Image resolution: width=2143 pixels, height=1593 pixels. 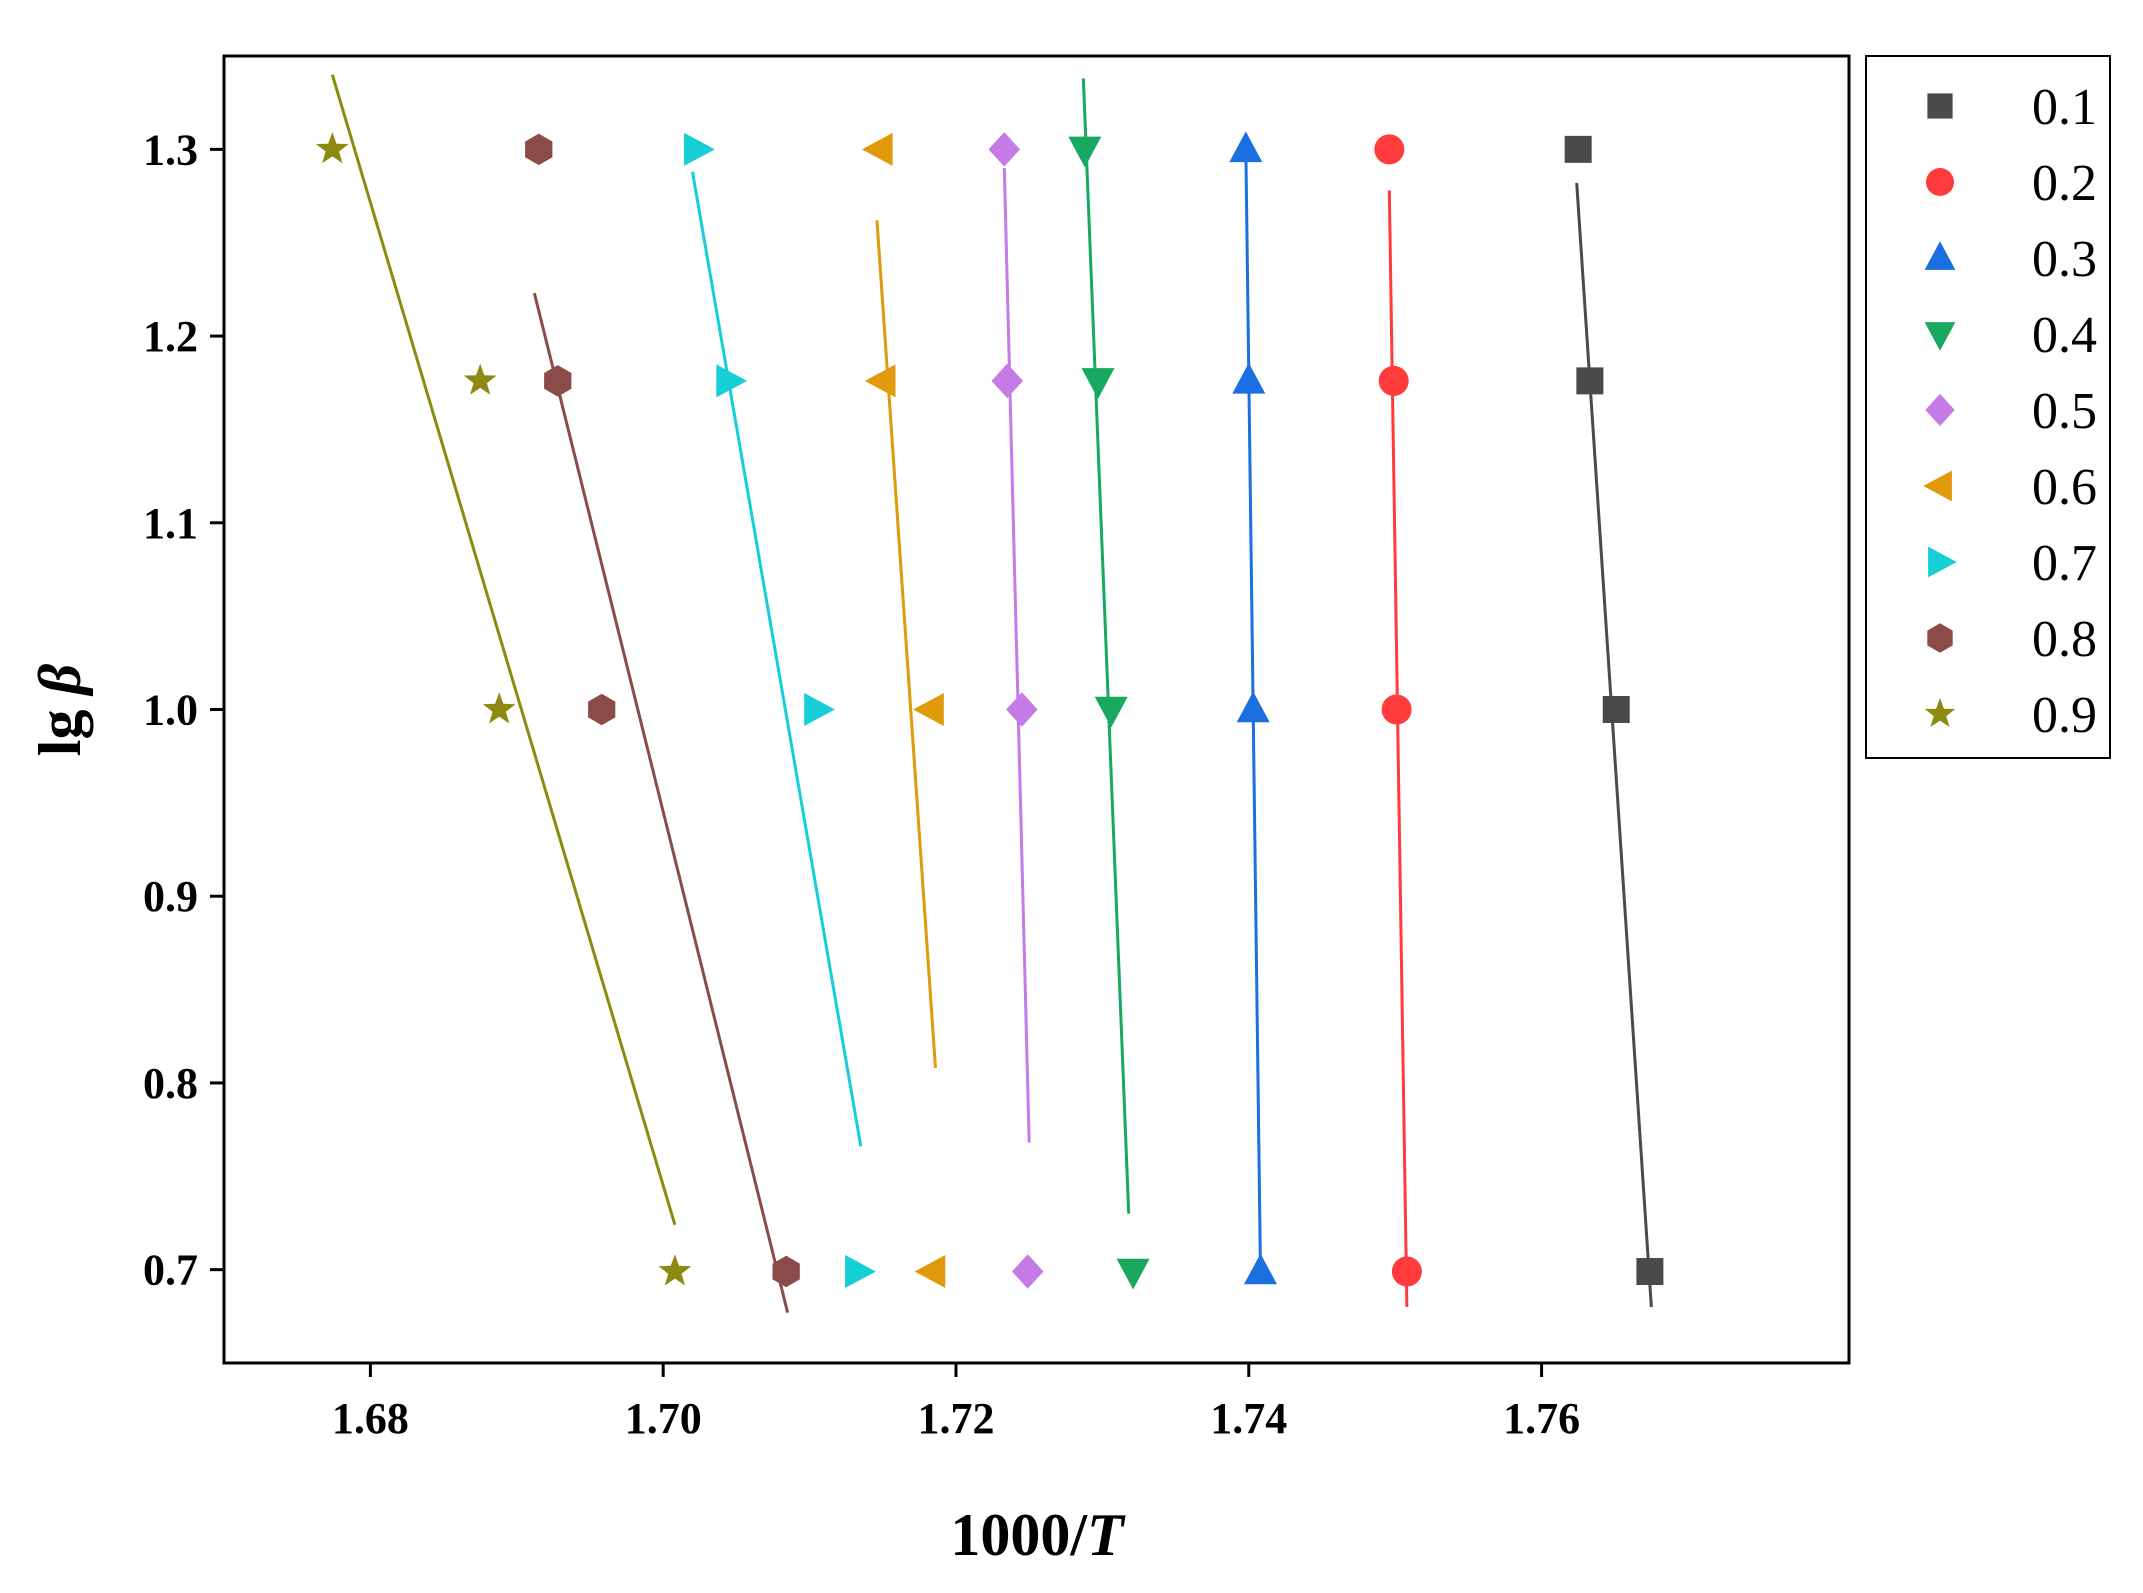 I want to click on fit-line-0.5, so click(x=1016, y=655).